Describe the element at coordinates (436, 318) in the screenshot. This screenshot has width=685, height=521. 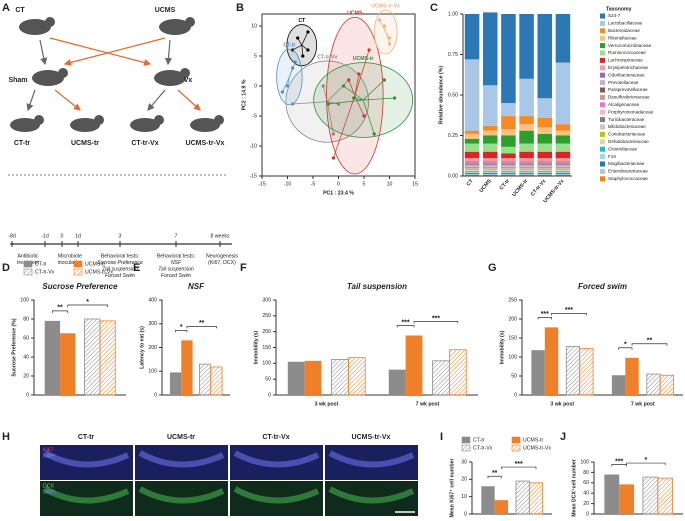
I see `significance-label: ***` at that location.